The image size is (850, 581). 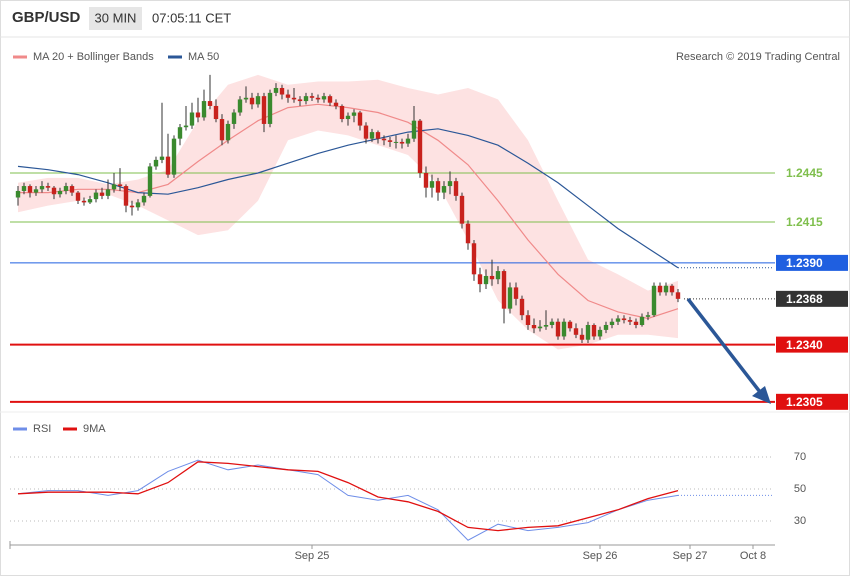 What do you see at coordinates (804, 299) in the screenshot?
I see `level-label: 1.2368` at bounding box center [804, 299].